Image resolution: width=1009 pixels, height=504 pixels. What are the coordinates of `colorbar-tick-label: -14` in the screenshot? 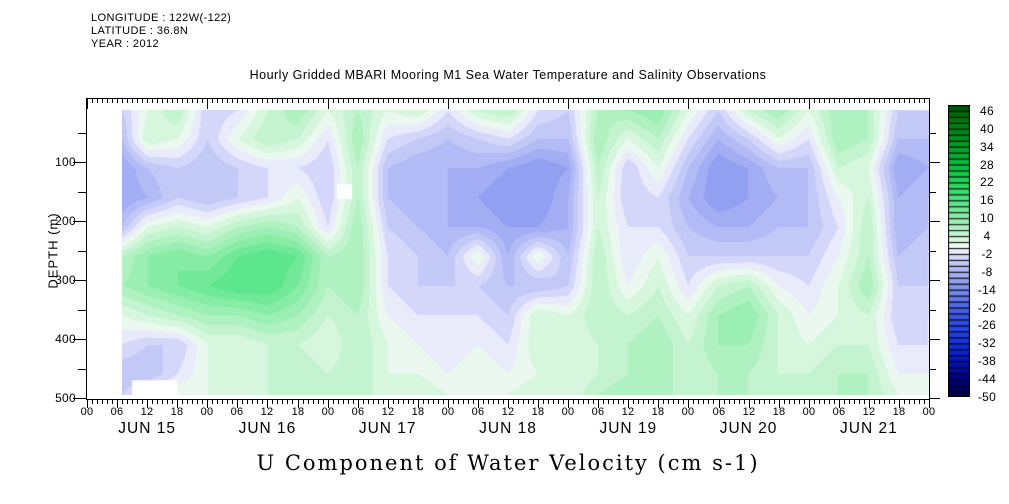 It's located at (987, 289).